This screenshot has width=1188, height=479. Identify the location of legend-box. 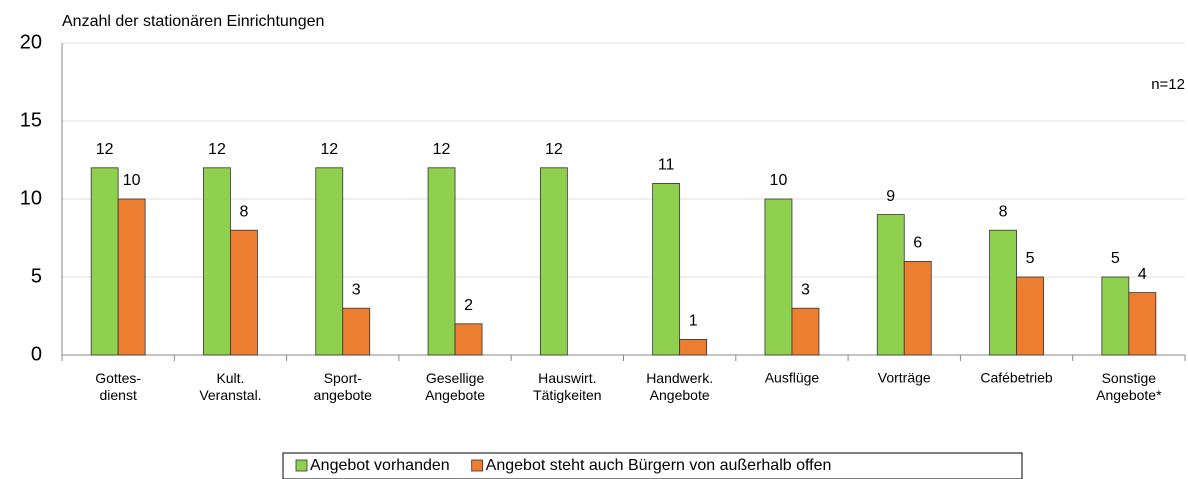
(652, 465).